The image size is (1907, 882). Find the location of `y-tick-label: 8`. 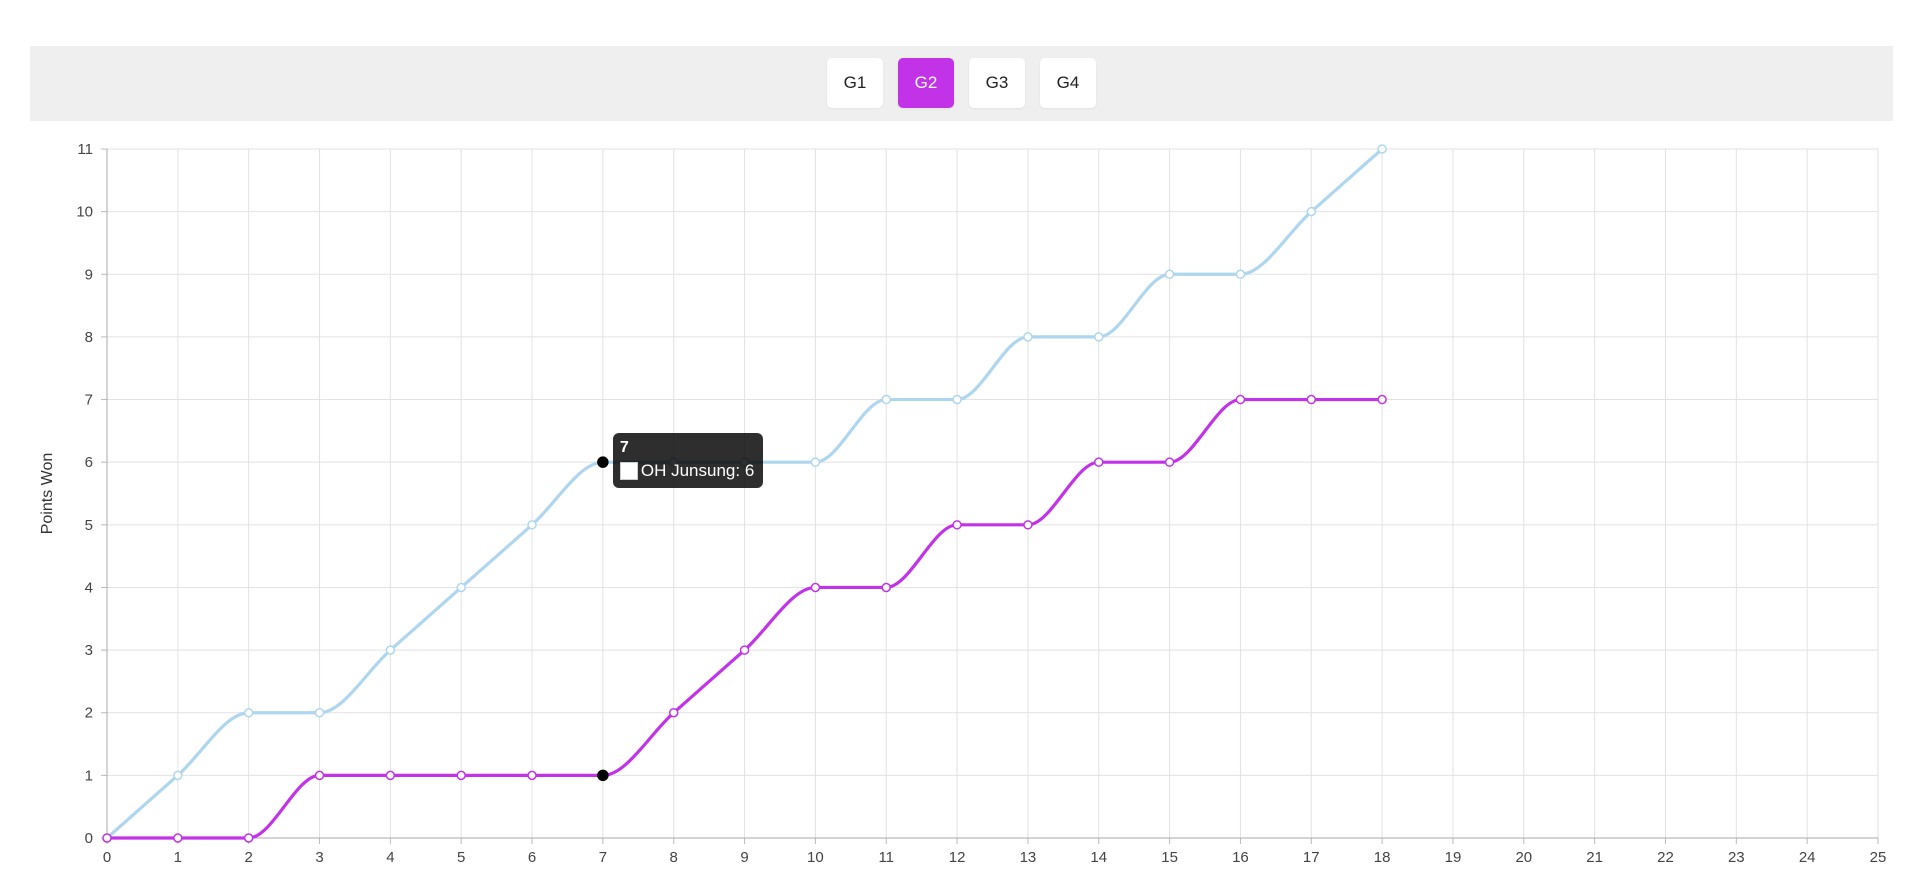

y-tick-label: 8 is located at coordinates (89, 337).